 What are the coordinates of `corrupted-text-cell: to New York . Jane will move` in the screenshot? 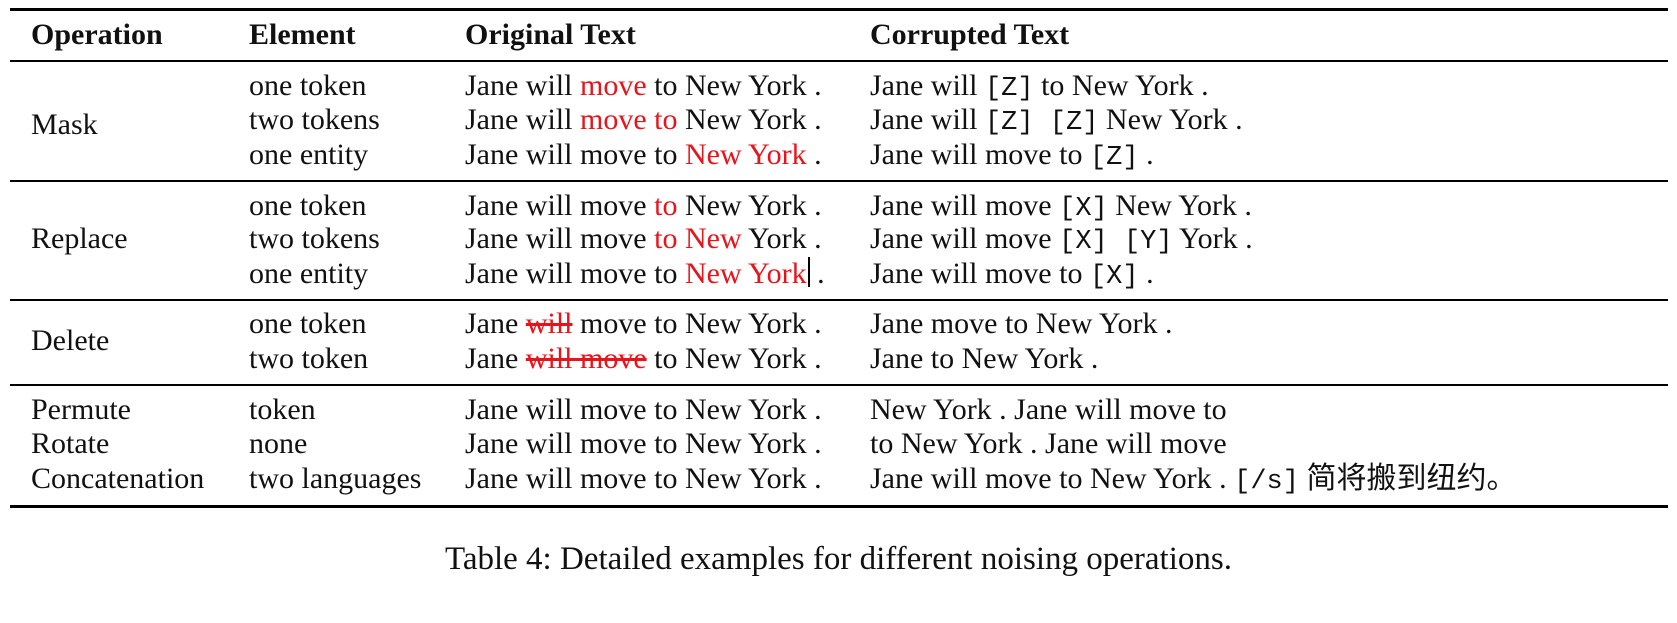 It's located at (1048, 444).